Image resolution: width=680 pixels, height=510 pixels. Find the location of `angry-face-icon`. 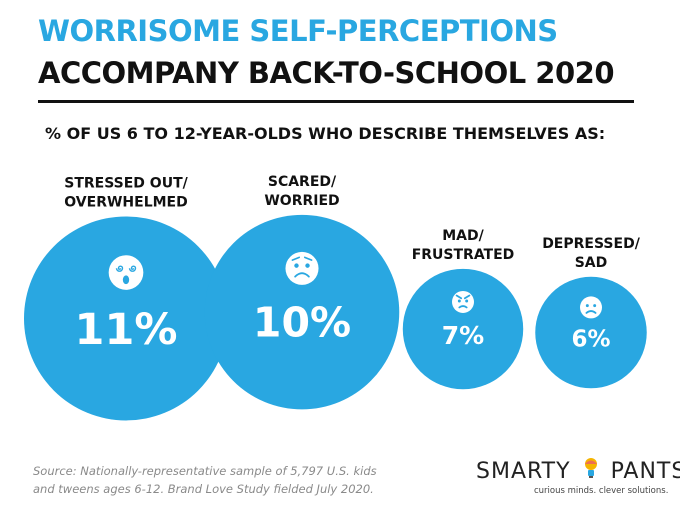

angry-face-icon is located at coordinates (463, 301).